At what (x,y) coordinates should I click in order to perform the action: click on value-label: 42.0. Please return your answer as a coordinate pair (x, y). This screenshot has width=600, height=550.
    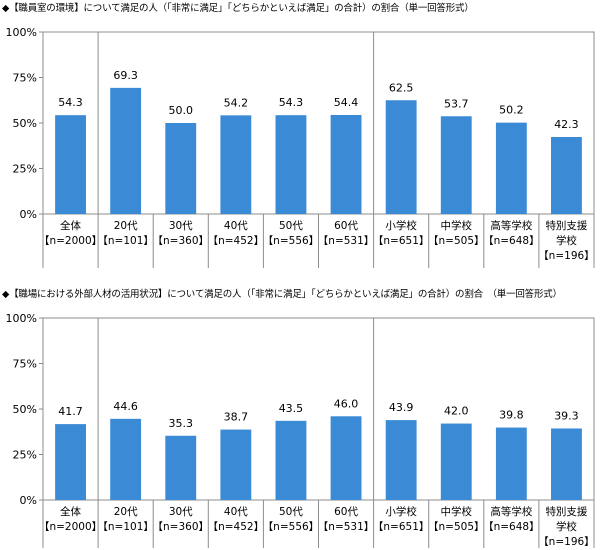
    Looking at the image, I should click on (456, 411).